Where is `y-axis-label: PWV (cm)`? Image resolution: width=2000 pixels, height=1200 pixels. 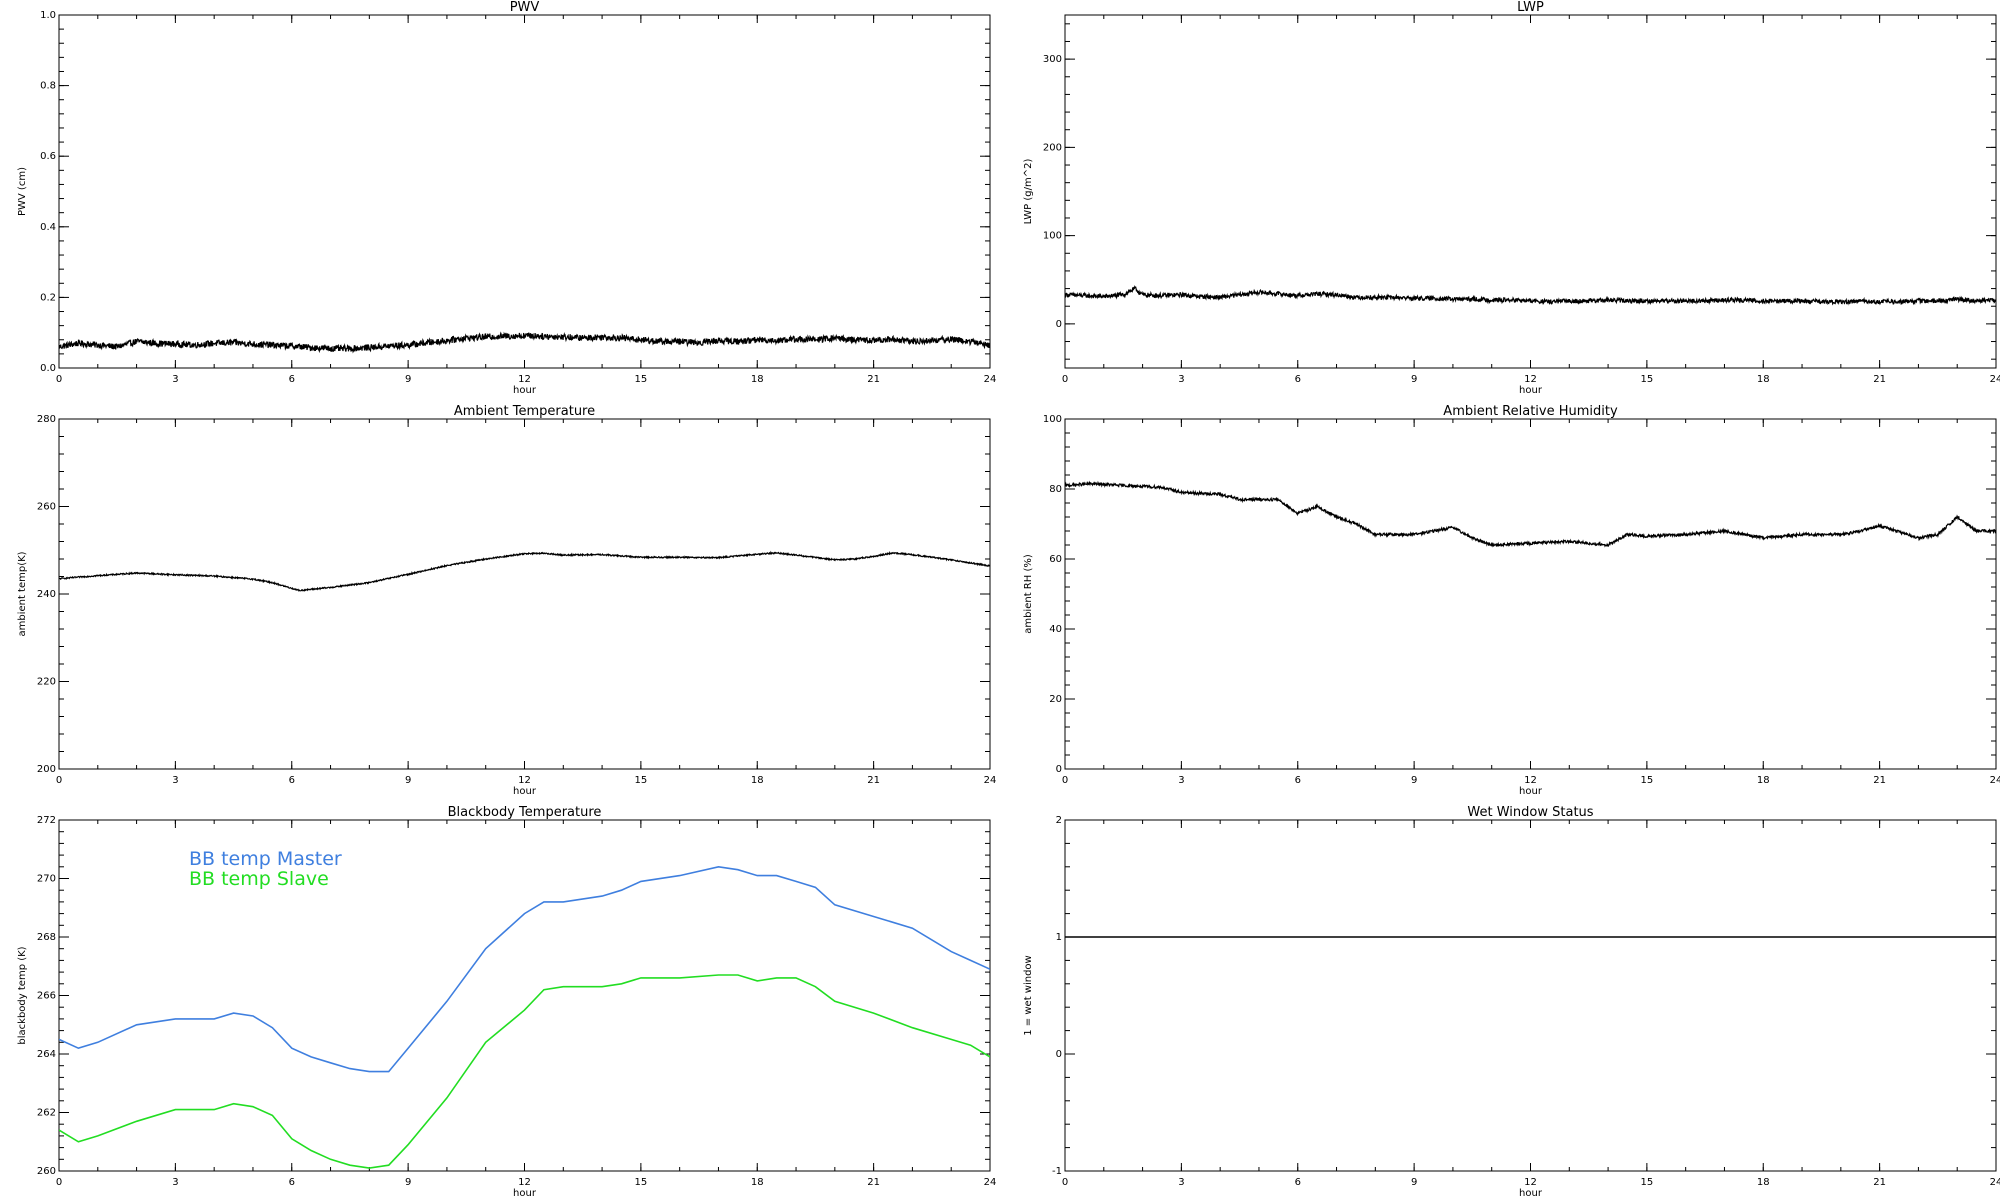
y-axis-label: PWV (cm) is located at coordinates (22, 191).